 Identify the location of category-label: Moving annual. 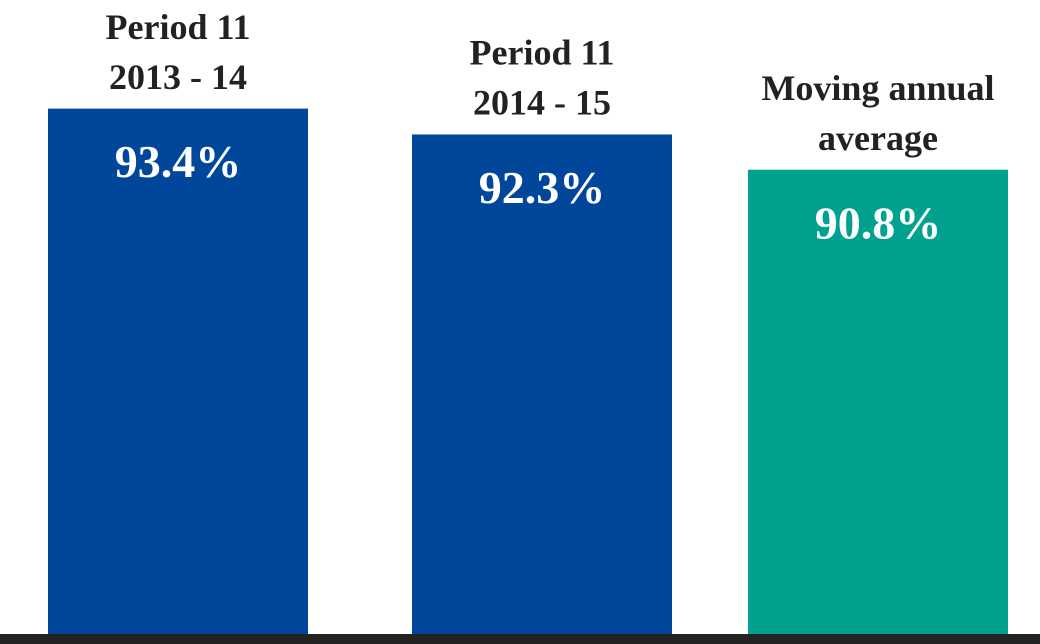
(877, 88).